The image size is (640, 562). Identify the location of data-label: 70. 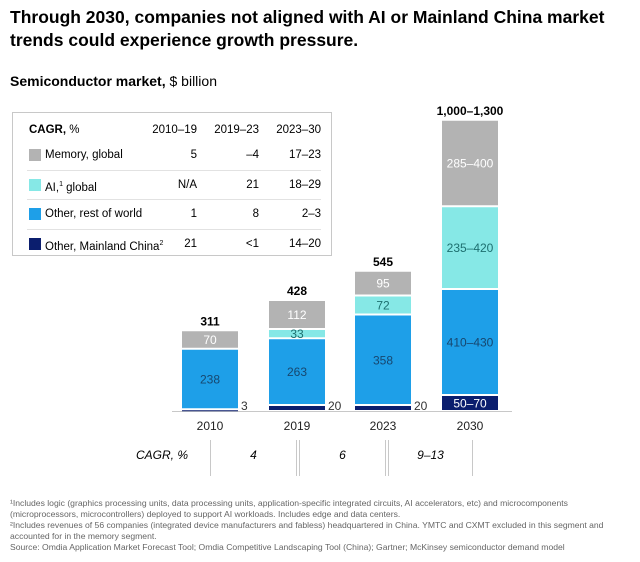
(210, 340).